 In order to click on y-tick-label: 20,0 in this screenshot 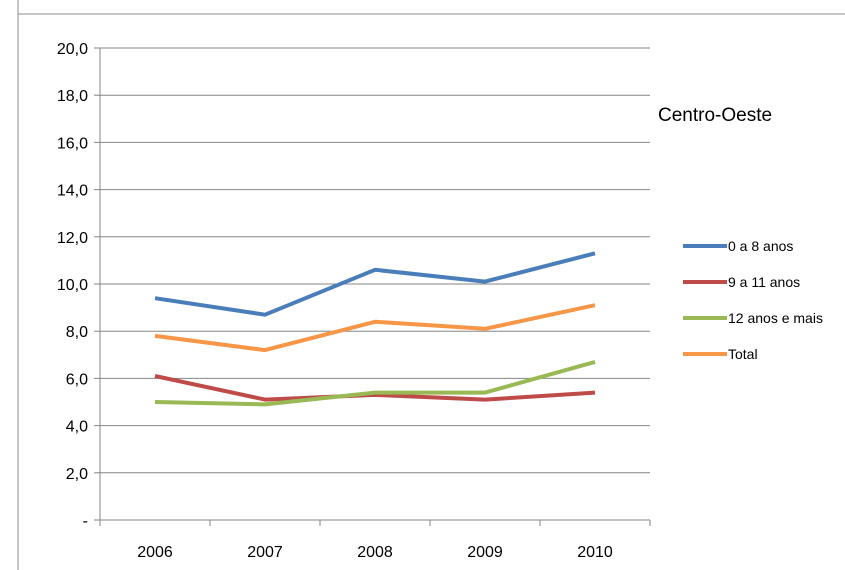, I will do `click(72, 49)`.